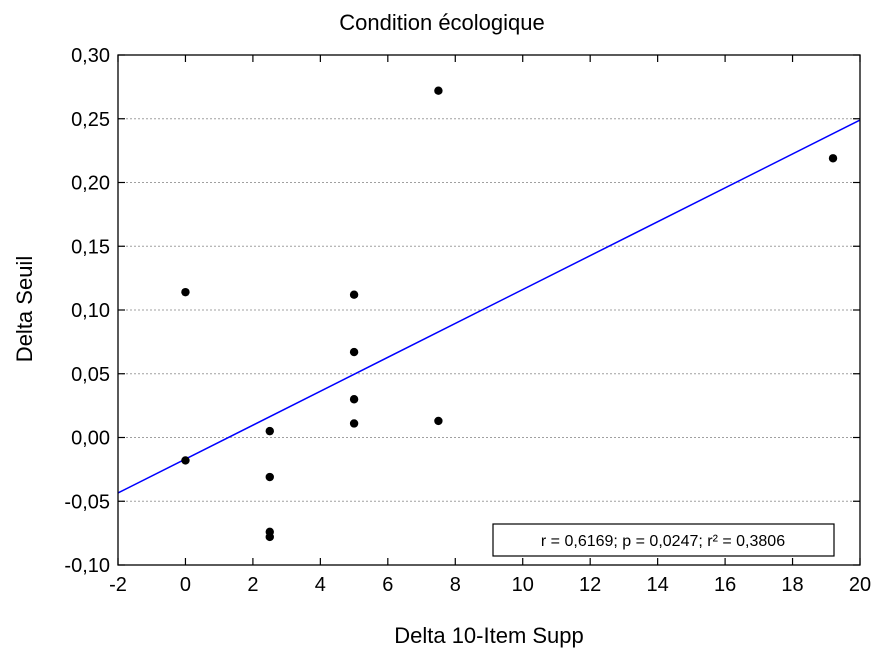  What do you see at coordinates (252, 585) in the screenshot?
I see `x-tick-label: 2` at bounding box center [252, 585].